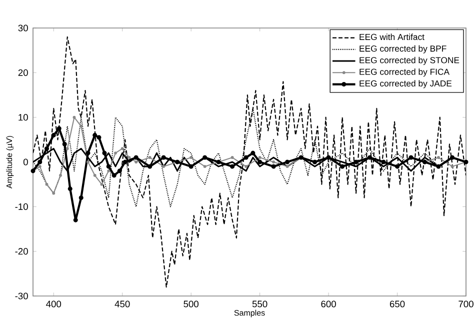 This screenshot has height=320, width=474. What do you see at coordinates (410, 60) in the screenshot?
I see `legend-label: EEG corrected by STONE` at bounding box center [410, 60].